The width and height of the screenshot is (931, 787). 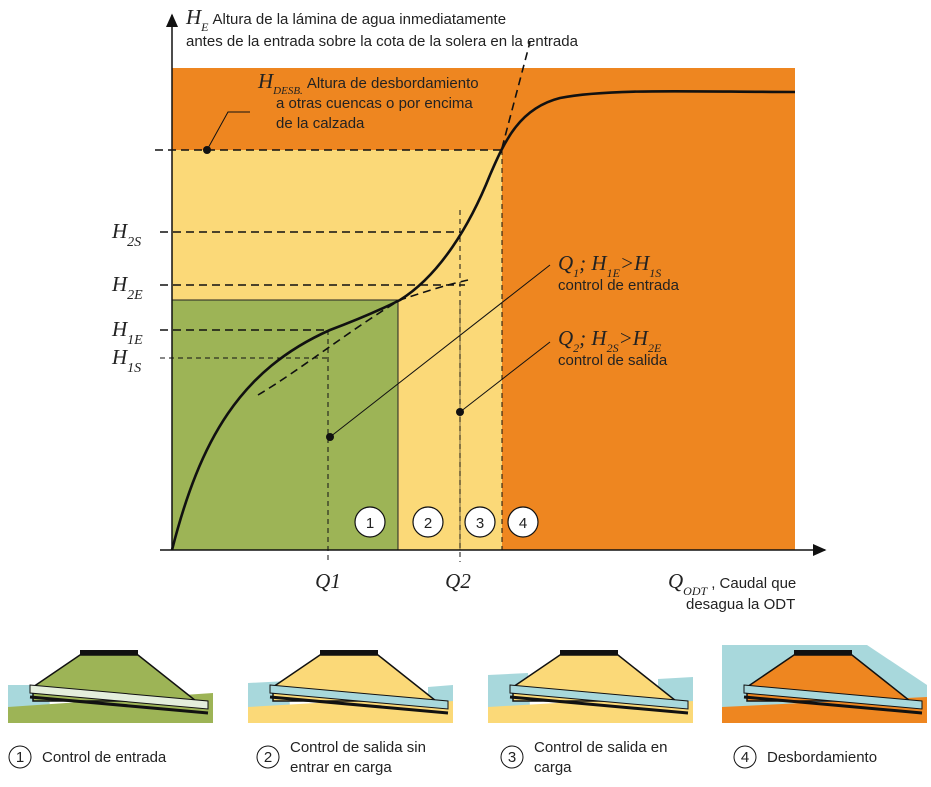 What do you see at coordinates (341, 757) in the screenshot?
I see `legend-item: 2 Control de salida sin entrar en carga` at bounding box center [341, 757].